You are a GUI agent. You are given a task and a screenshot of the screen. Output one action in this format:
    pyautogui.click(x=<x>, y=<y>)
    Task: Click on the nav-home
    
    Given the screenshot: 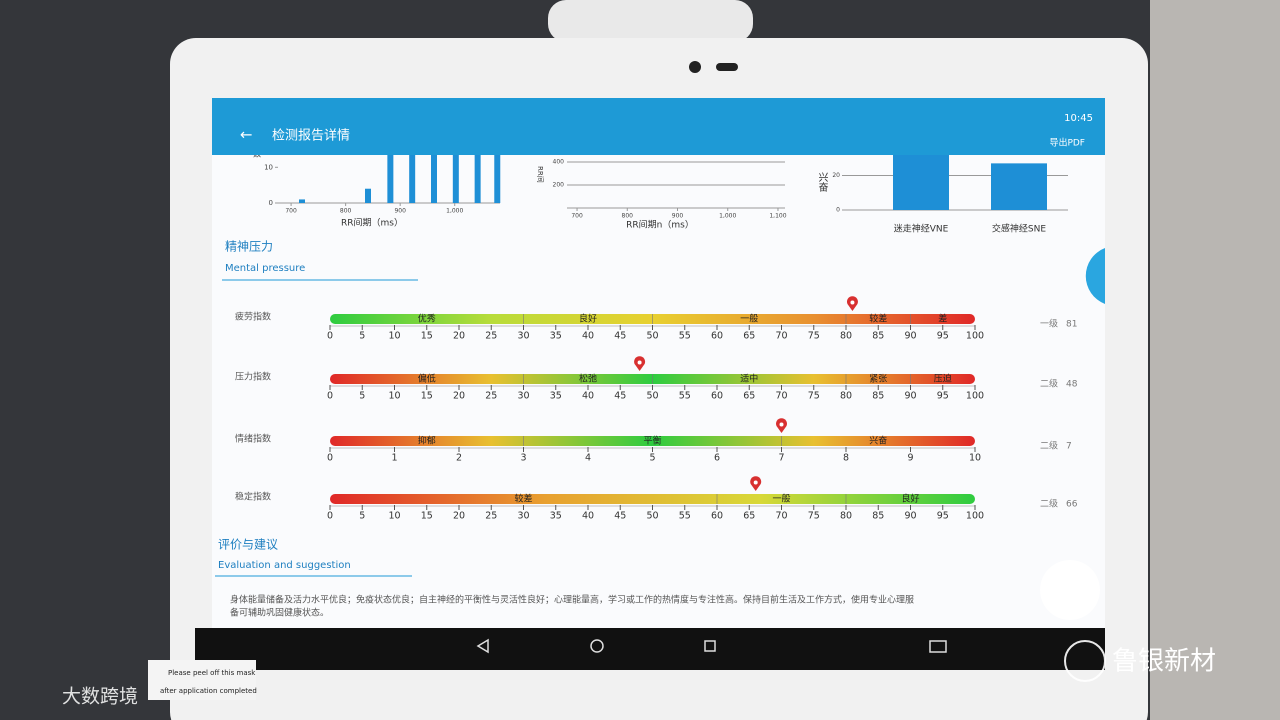 What is the action you would take?
    pyautogui.click(x=597, y=646)
    